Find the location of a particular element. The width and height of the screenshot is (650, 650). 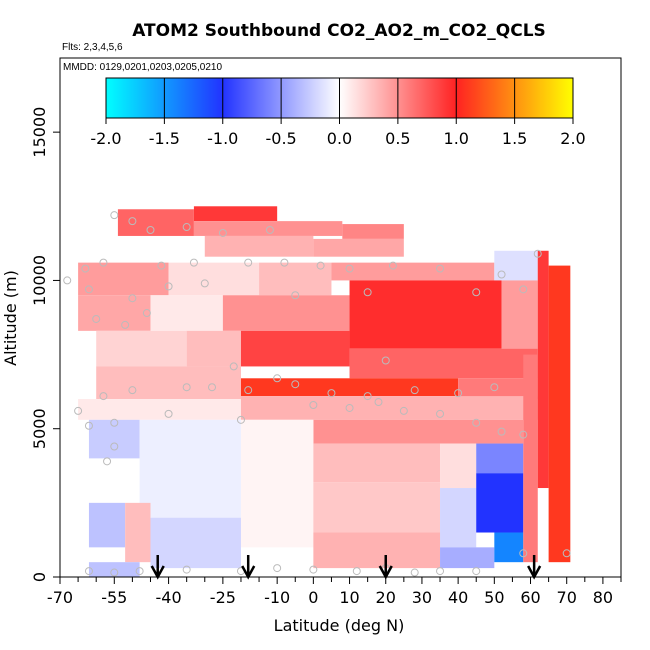

colorbar-tick-label: -1.5 is located at coordinates (164, 138).